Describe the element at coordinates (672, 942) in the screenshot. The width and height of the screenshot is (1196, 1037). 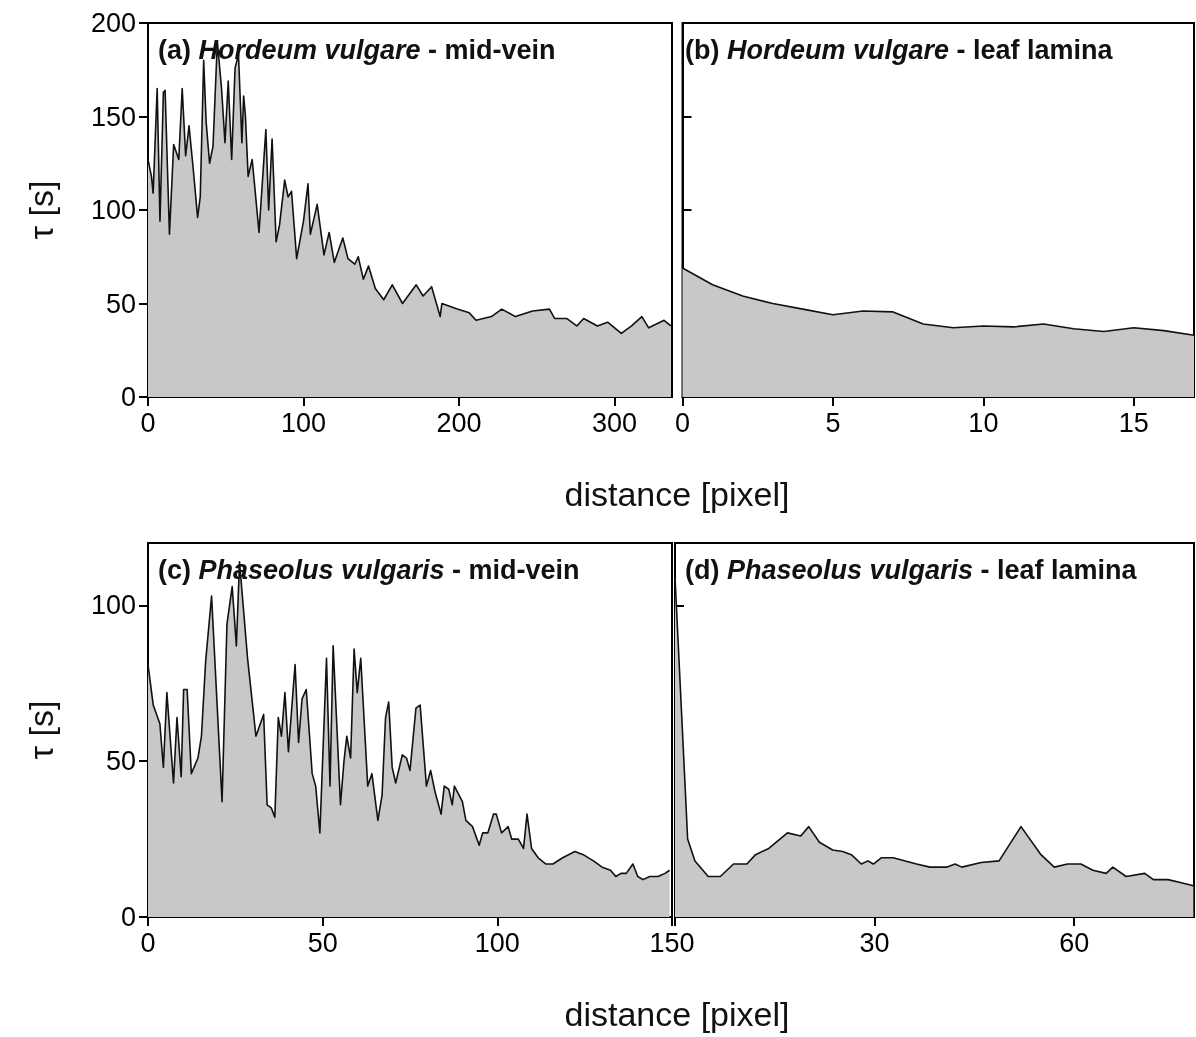
I see `x-tick-label: 150` at that location.